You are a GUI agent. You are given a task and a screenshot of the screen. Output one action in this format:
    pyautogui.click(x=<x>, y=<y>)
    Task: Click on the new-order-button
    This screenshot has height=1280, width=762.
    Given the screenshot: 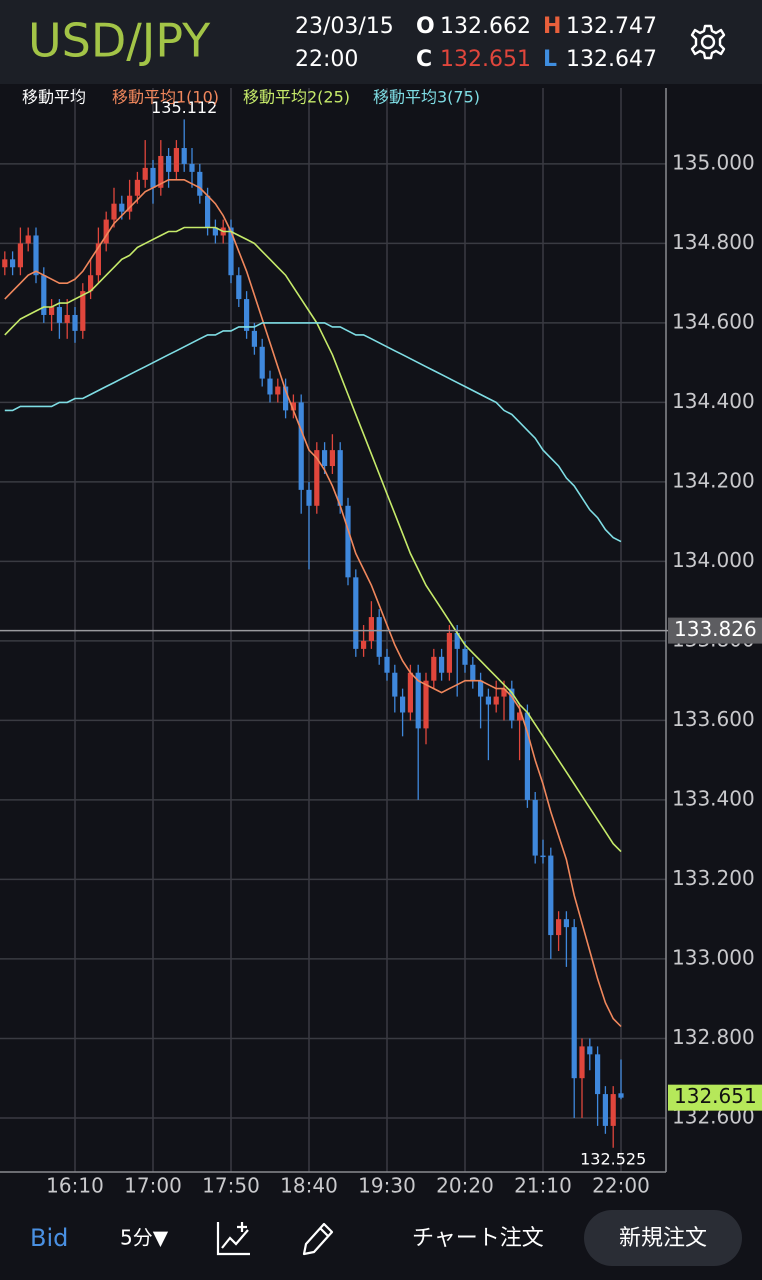 What is the action you would take?
    pyautogui.click(x=663, y=1238)
    